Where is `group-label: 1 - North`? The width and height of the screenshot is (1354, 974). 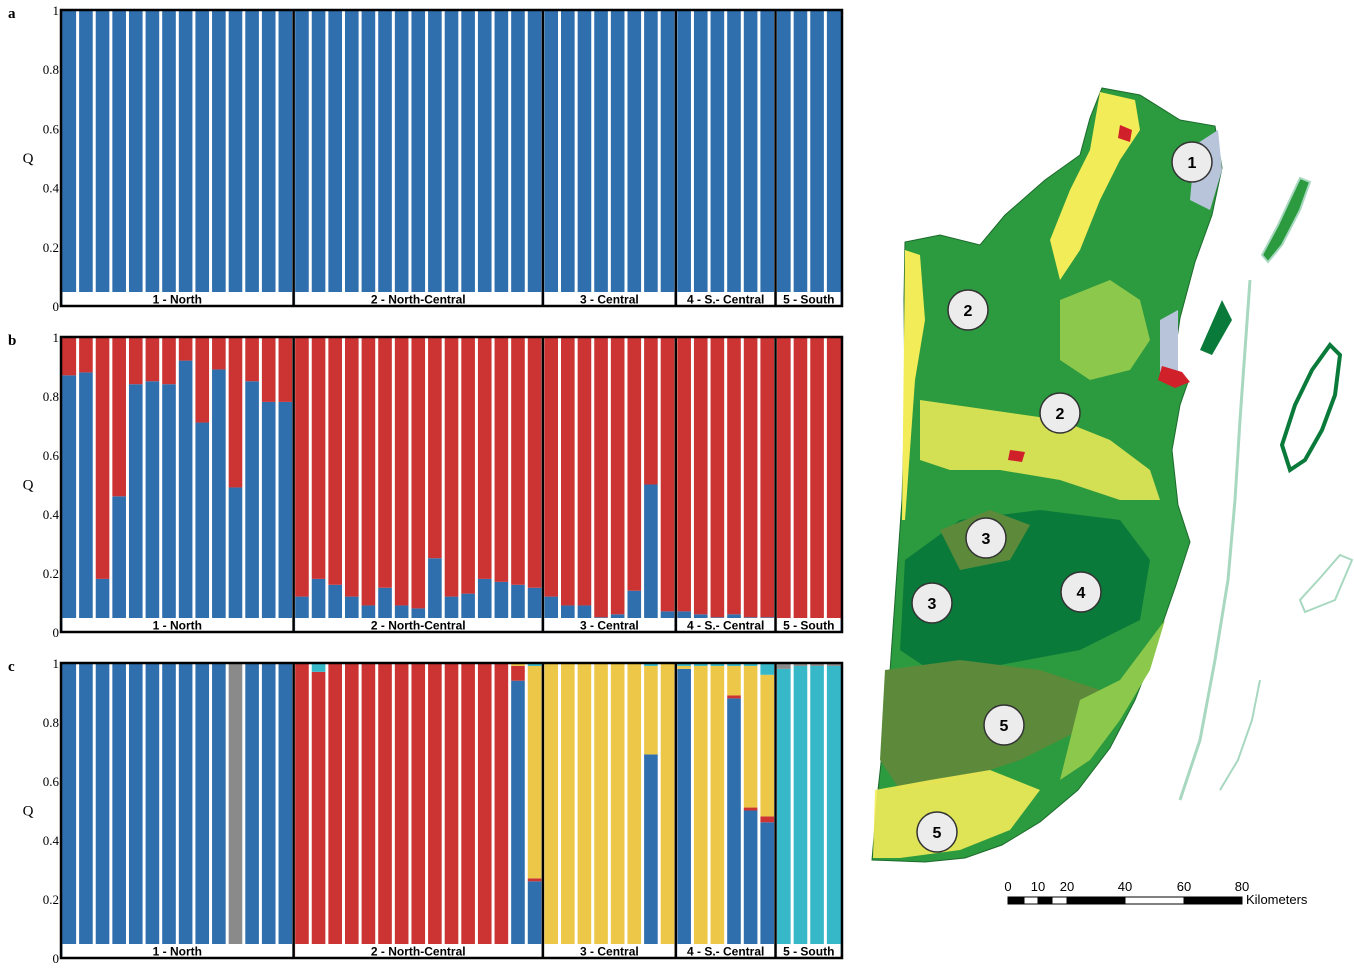 group-label: 1 - North is located at coordinates (177, 300).